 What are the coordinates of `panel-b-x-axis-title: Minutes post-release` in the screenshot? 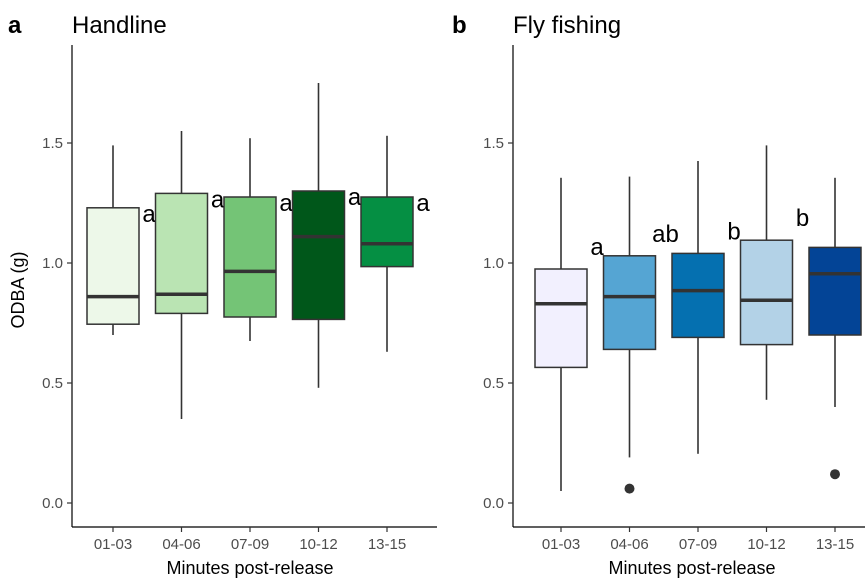 It's located at (691, 568).